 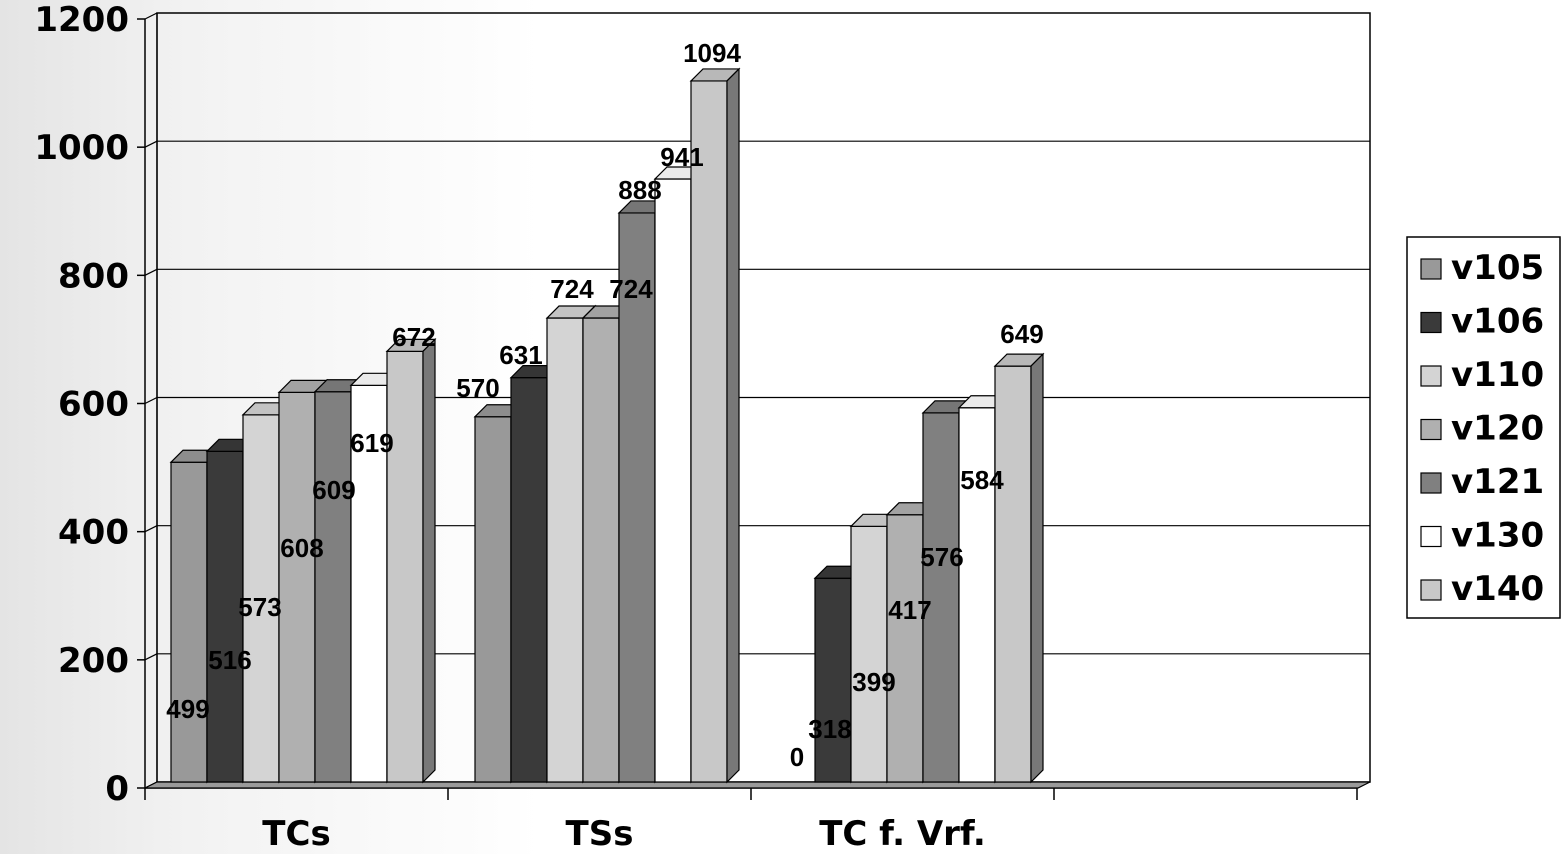 What do you see at coordinates (1497, 536) in the screenshot?
I see `legend-label-v130: v130` at bounding box center [1497, 536].